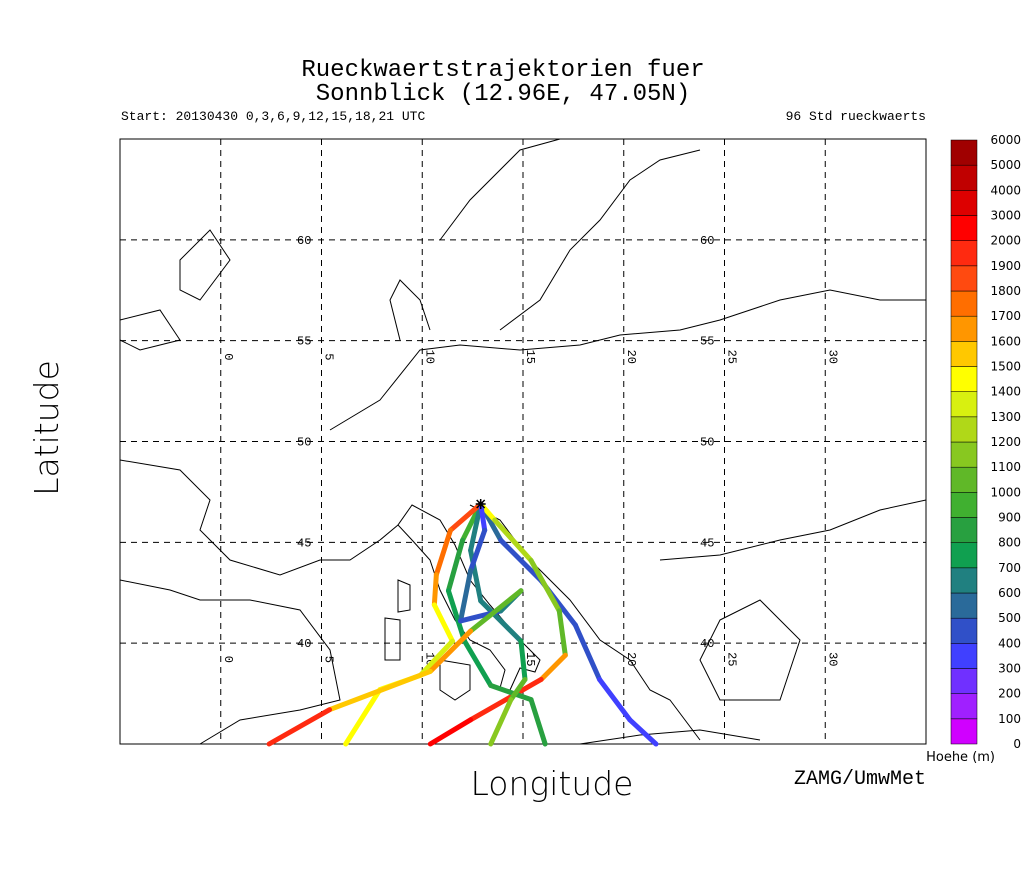 This screenshot has width=1027, height=885. Describe the element at coordinates (273, 116) in the screenshot. I see `start-info: Start: 20130430 0,3,6,9,12,15,18,21 UTC` at that location.